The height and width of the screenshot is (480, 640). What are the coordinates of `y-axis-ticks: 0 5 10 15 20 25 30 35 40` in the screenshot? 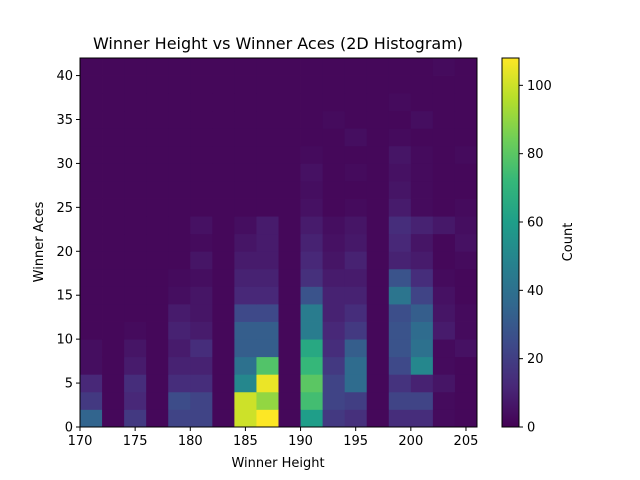 It's located at (68, 252).